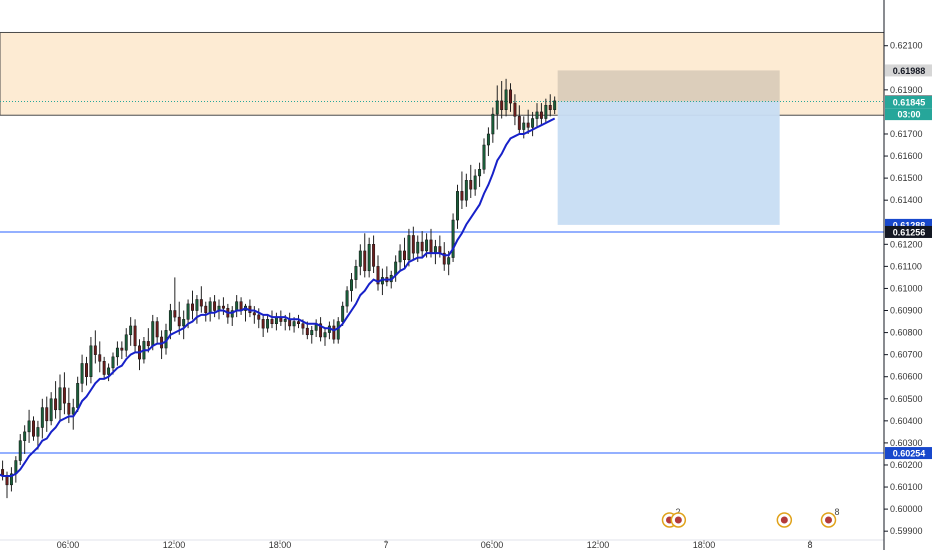  I want to click on y-tick-label: 0.61700, so click(906, 134).